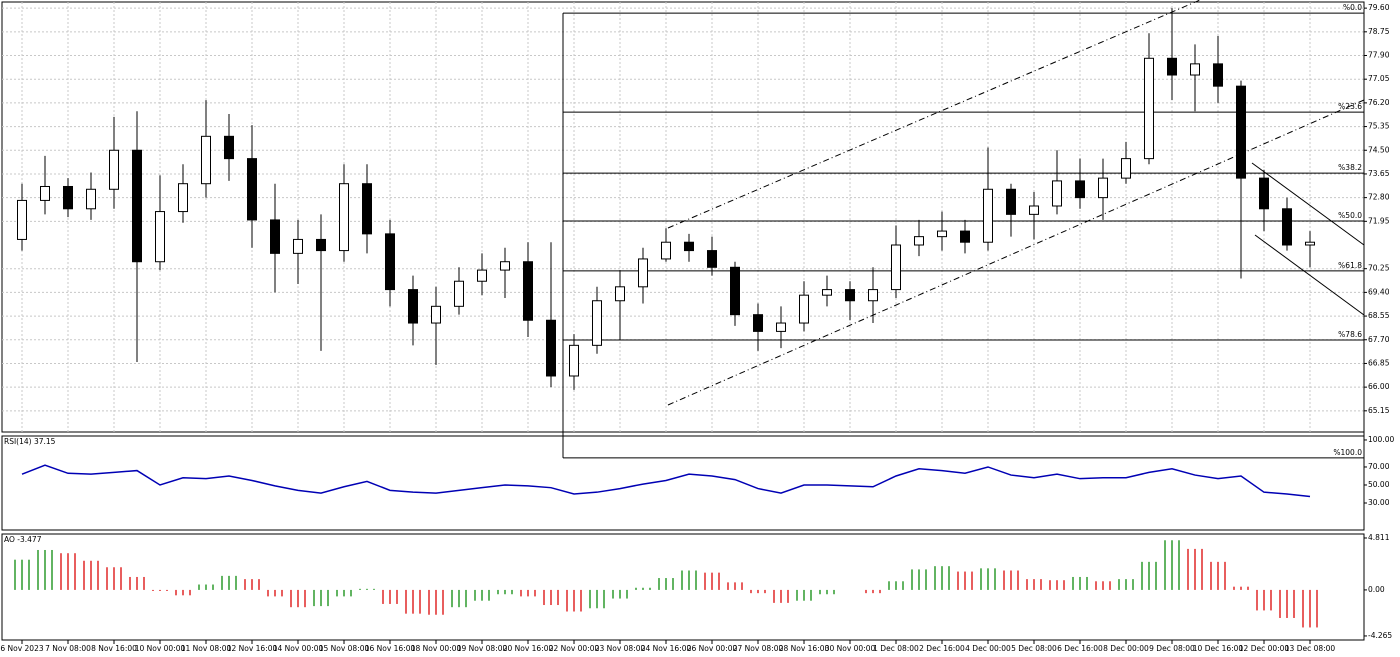 The image size is (1400, 657). I want to click on y-tick-label: 66.85, so click(1379, 362).